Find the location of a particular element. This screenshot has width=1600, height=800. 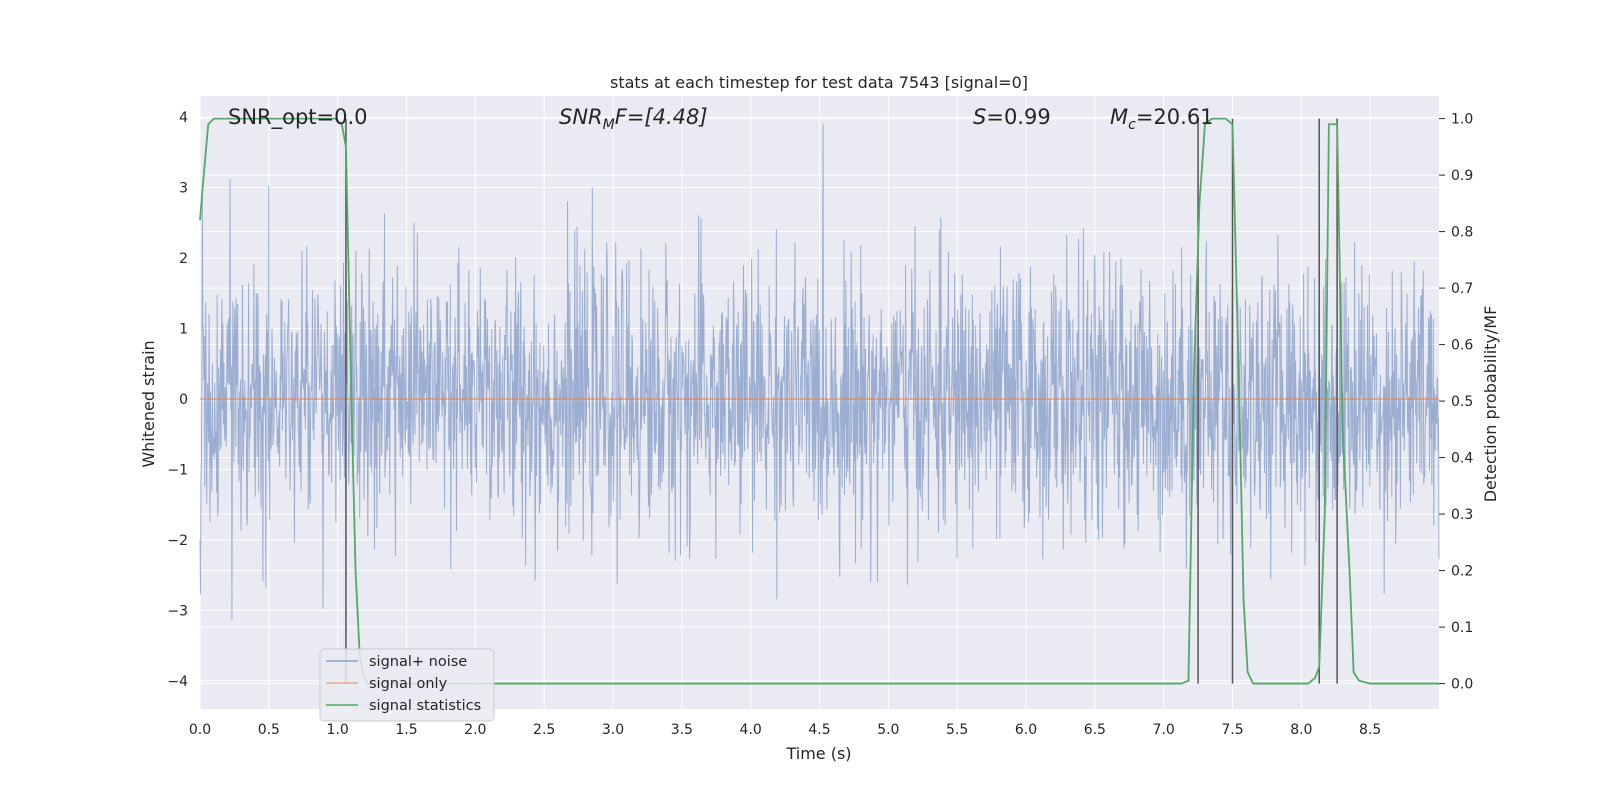

annotation-s: S=0.99 is located at coordinates (1012, 117).